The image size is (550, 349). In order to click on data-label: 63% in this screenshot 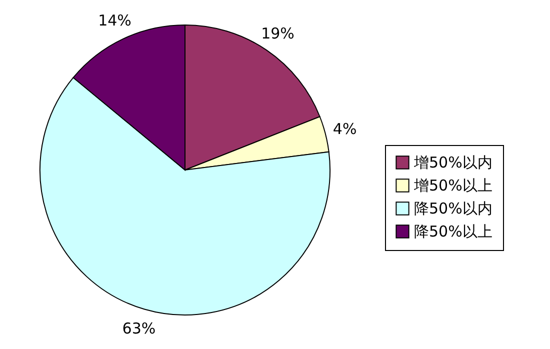, I will do `click(139, 328)`.